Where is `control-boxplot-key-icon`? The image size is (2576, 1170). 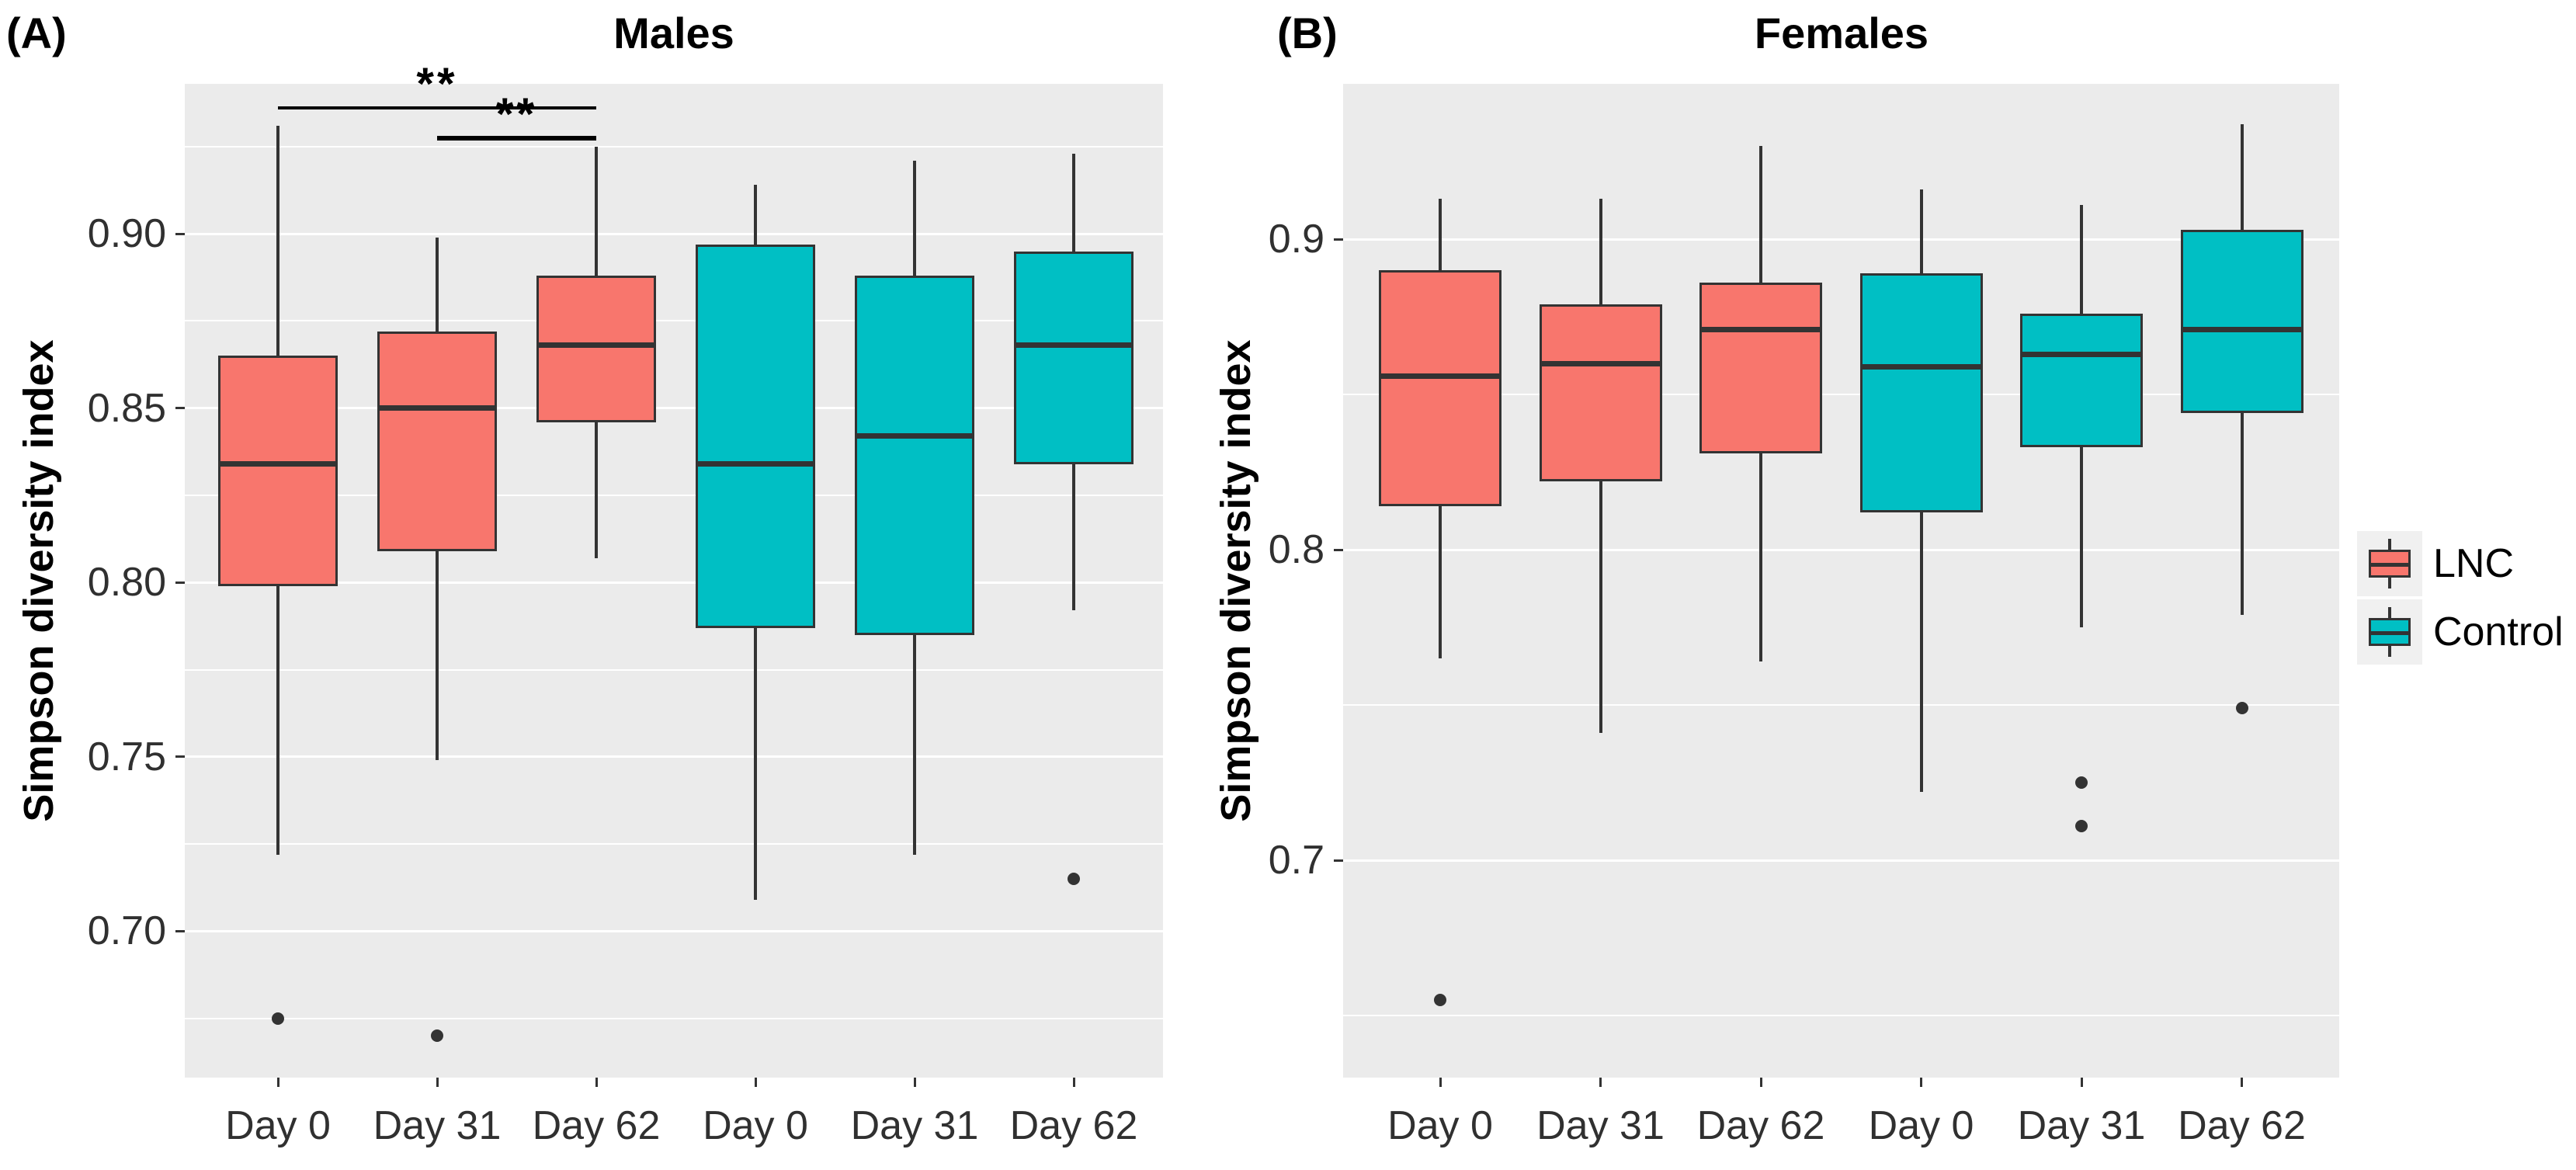
control-boxplot-key-icon is located at coordinates (2389, 632).